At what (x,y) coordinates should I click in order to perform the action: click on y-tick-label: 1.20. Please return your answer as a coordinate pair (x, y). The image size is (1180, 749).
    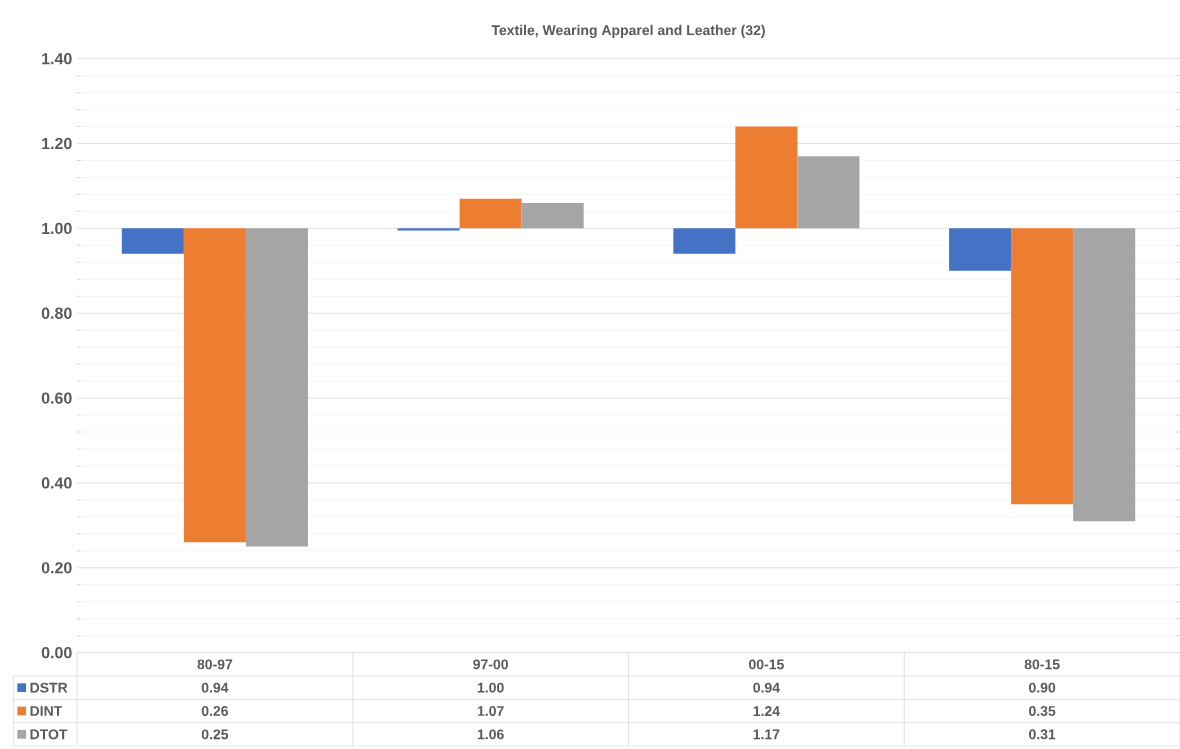
    Looking at the image, I should click on (57, 144).